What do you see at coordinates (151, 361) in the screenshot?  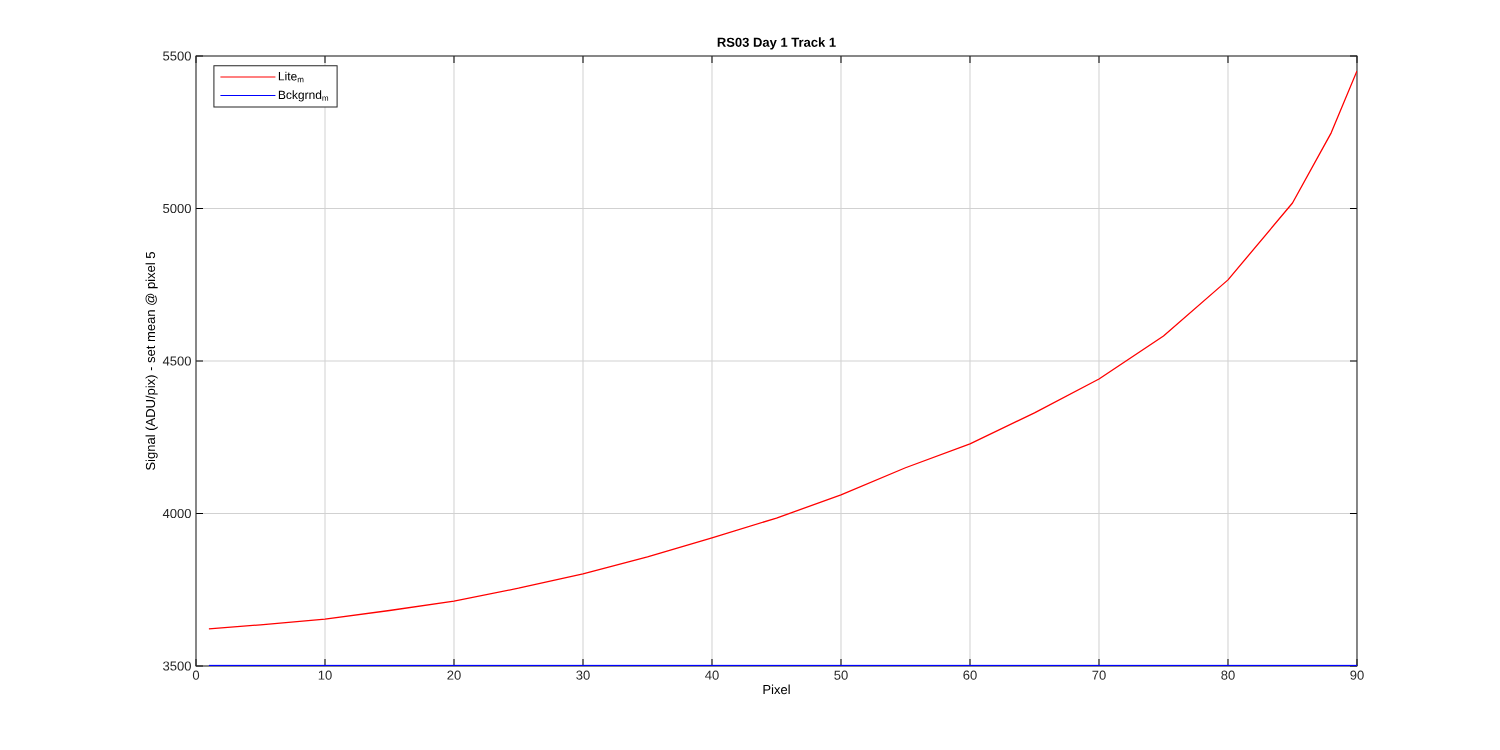 I see `y-axis-title: Signal (ADU/pix) - set mean @ pixel 5` at bounding box center [151, 361].